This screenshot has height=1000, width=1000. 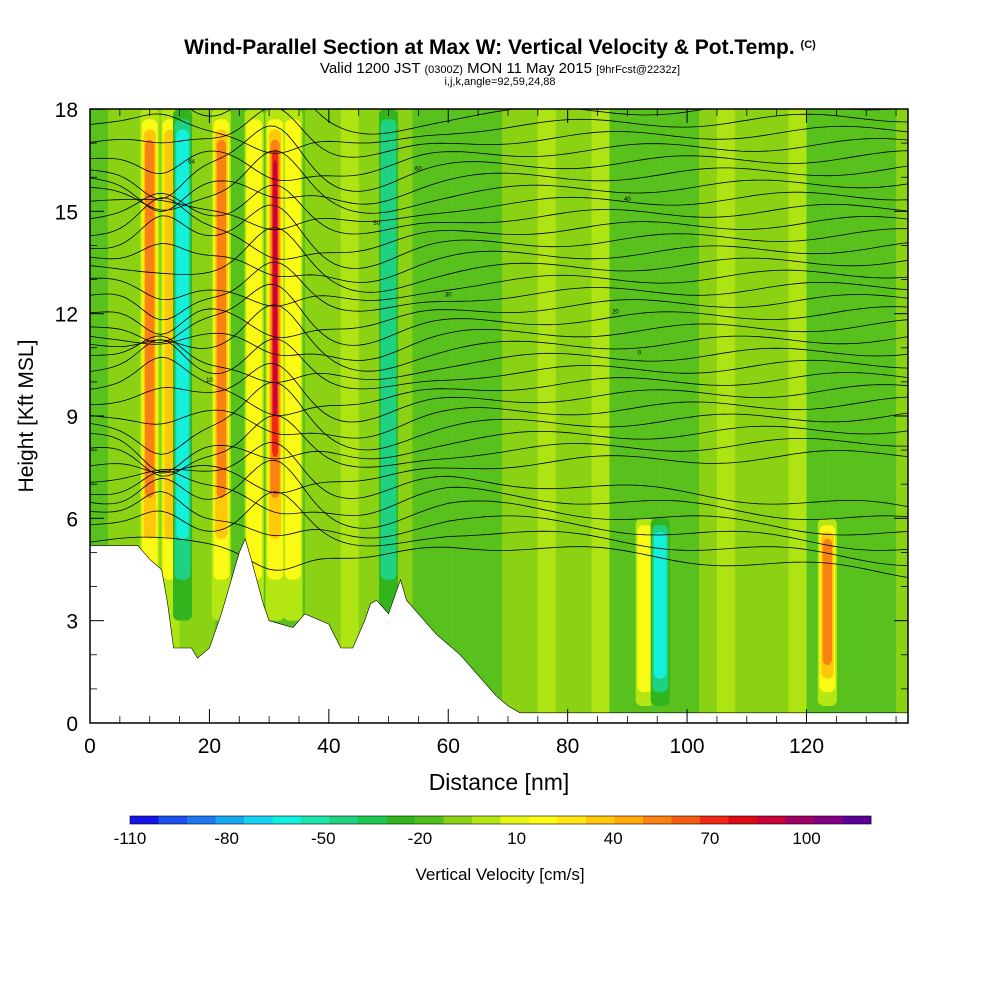 What do you see at coordinates (613, 838) in the screenshot?
I see `colorbar-tick-label: 40` at bounding box center [613, 838].